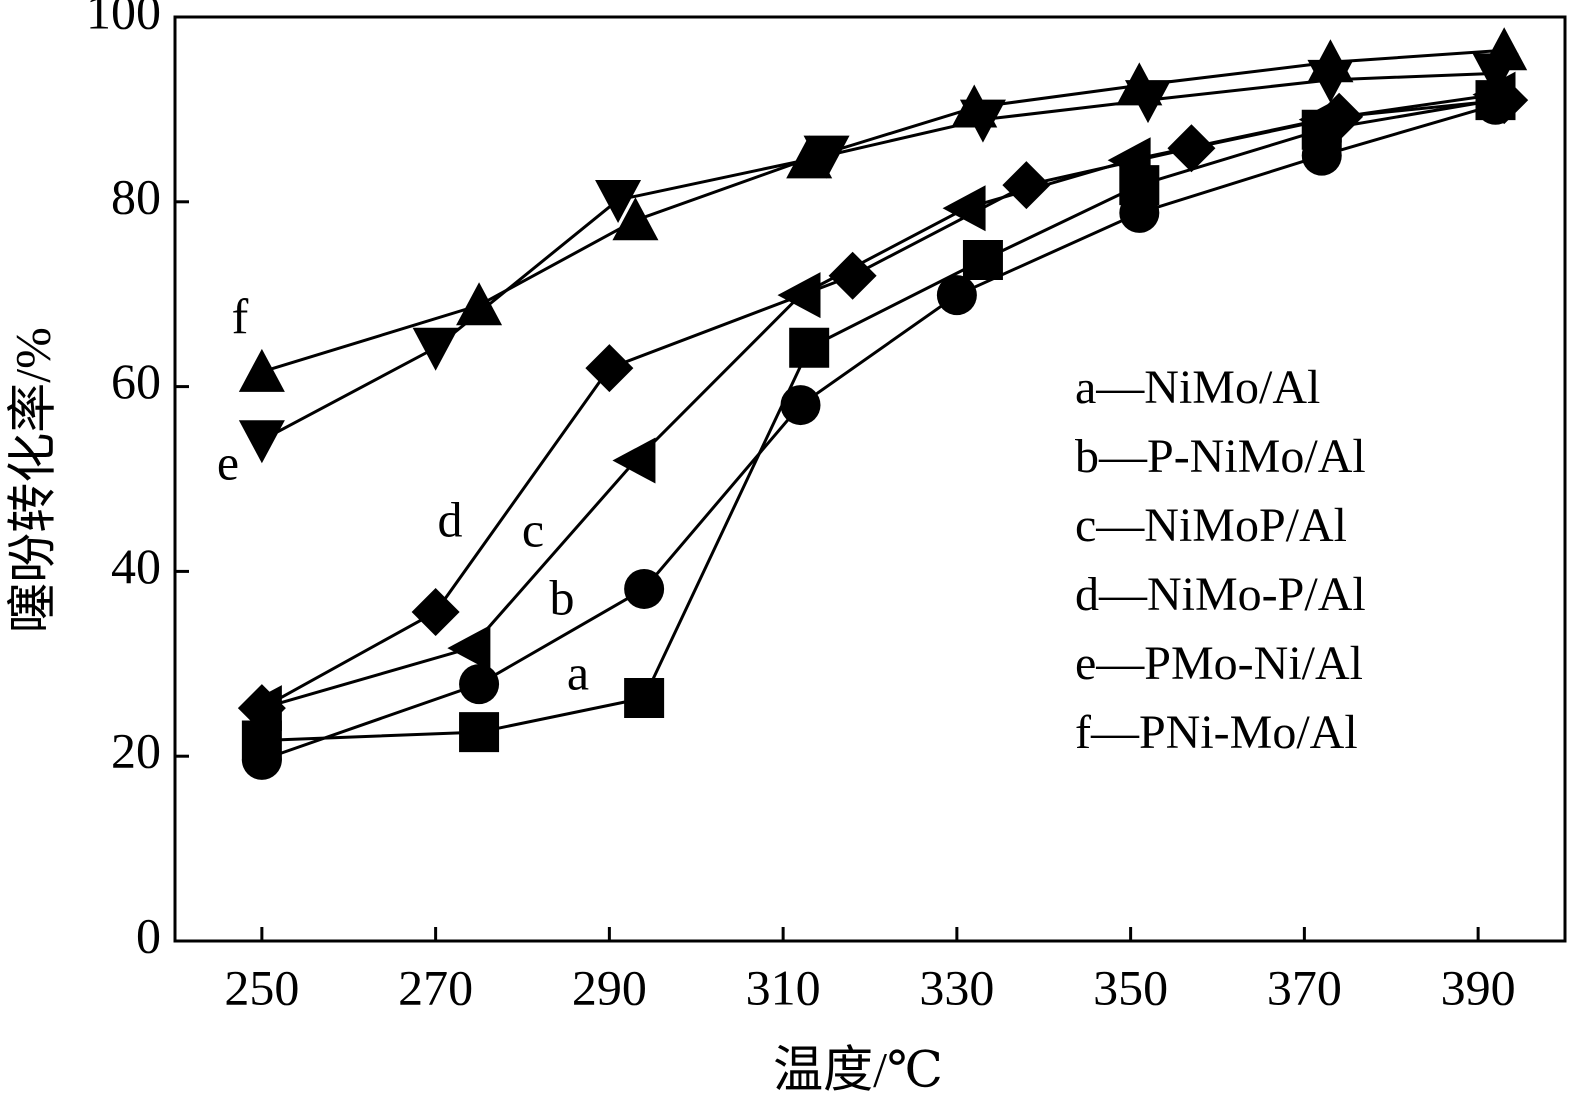 The image size is (1592, 1114). I want to click on legend-entry: e—PMo-Ni/Al, so click(1219, 663).